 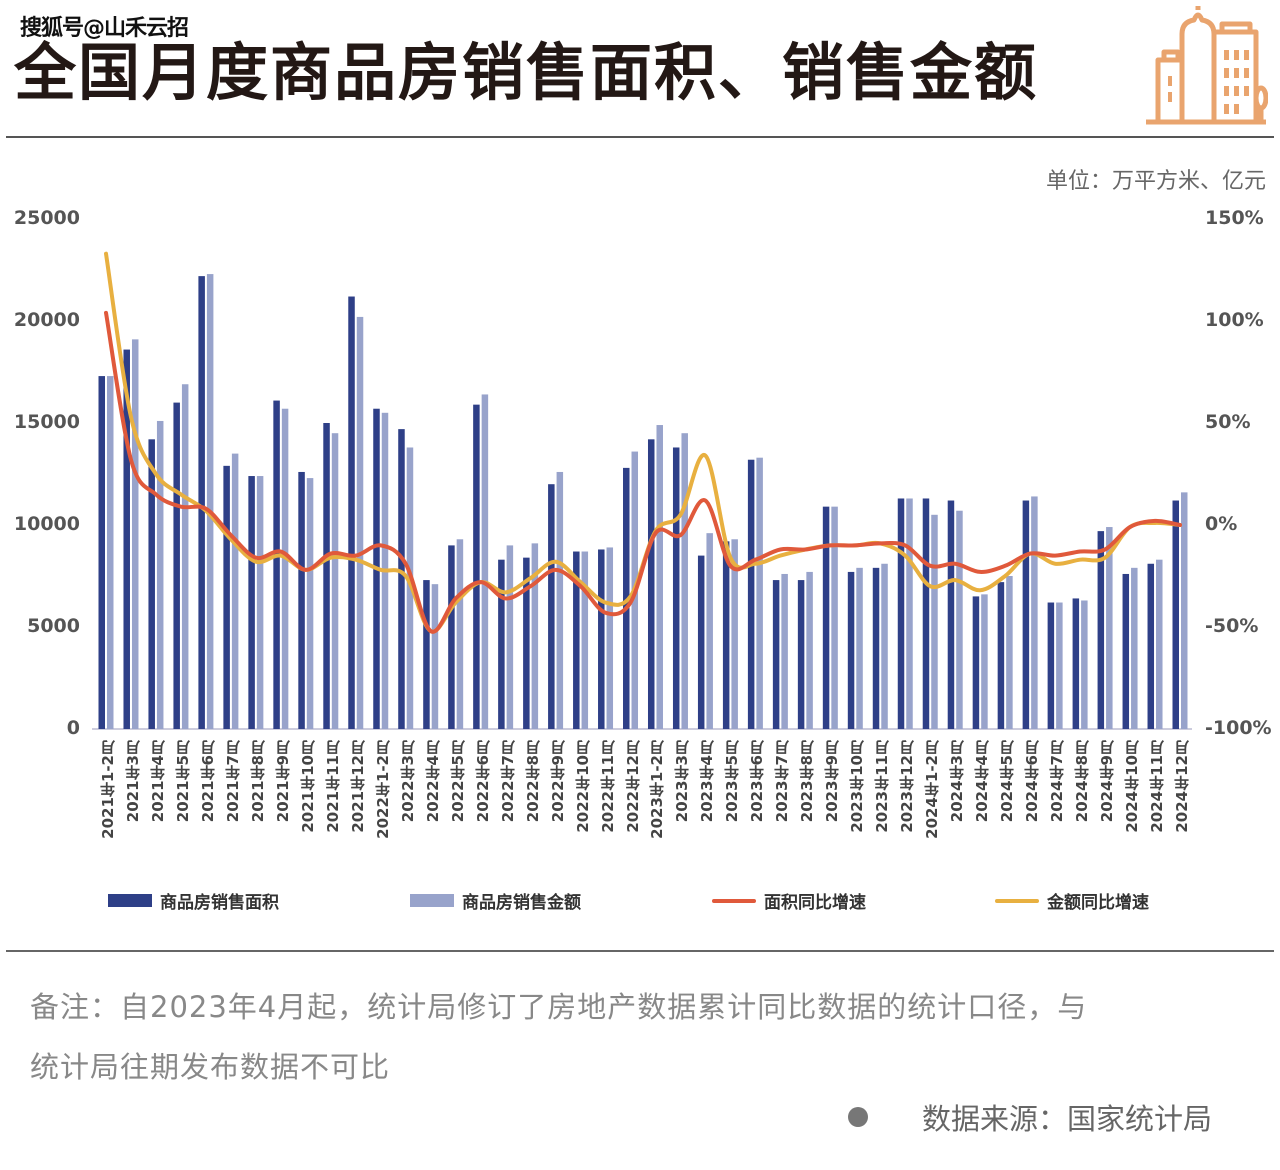 What do you see at coordinates (1155, 181) in the screenshot?
I see `unit-label: 单位：万平方米、亿元` at bounding box center [1155, 181].